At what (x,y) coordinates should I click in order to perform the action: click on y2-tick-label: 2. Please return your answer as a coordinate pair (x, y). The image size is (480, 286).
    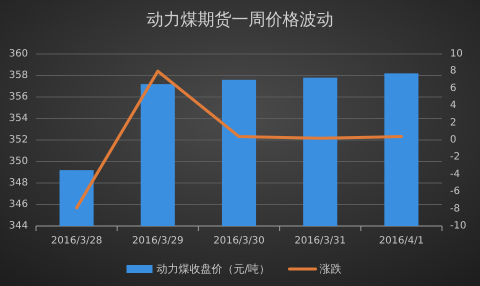
    Looking at the image, I should click on (453, 122).